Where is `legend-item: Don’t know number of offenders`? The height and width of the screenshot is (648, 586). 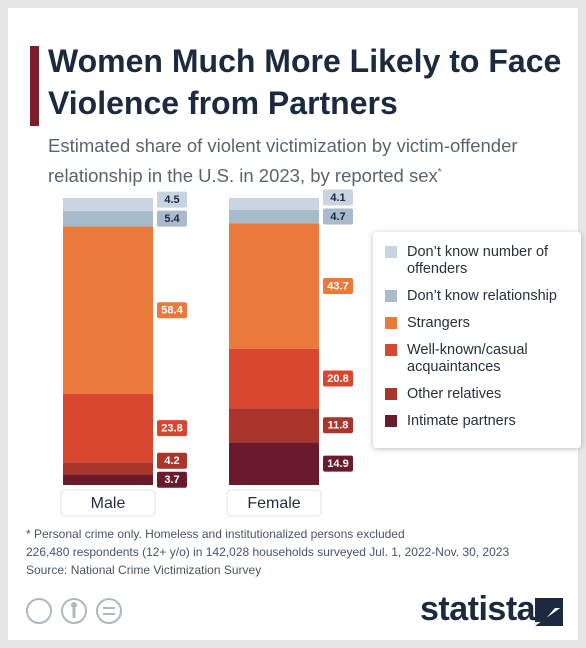
legend-item: Don’t know number of offenders is located at coordinates (480, 261).